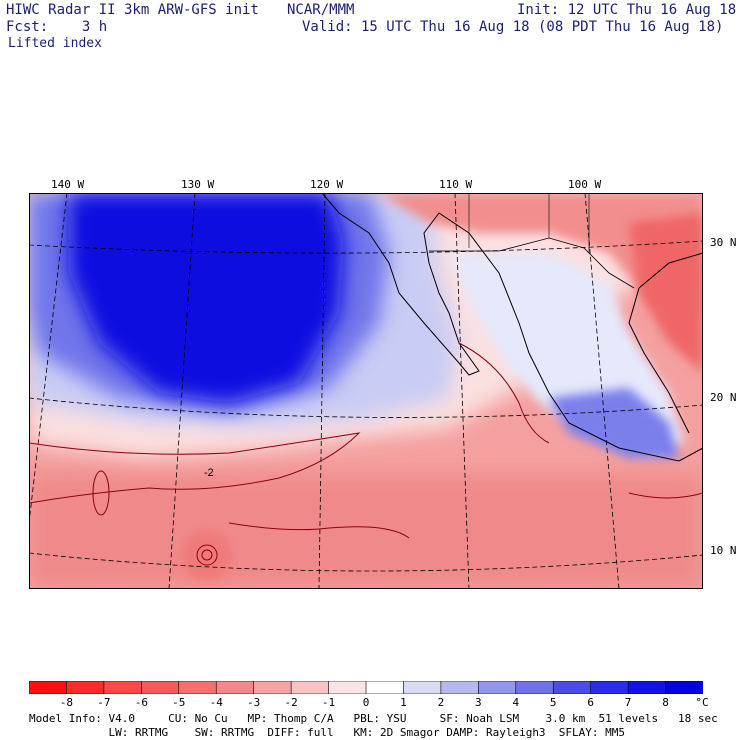  Describe the element at coordinates (366, 562) in the screenshot. I see `parallel-10n` at that location.